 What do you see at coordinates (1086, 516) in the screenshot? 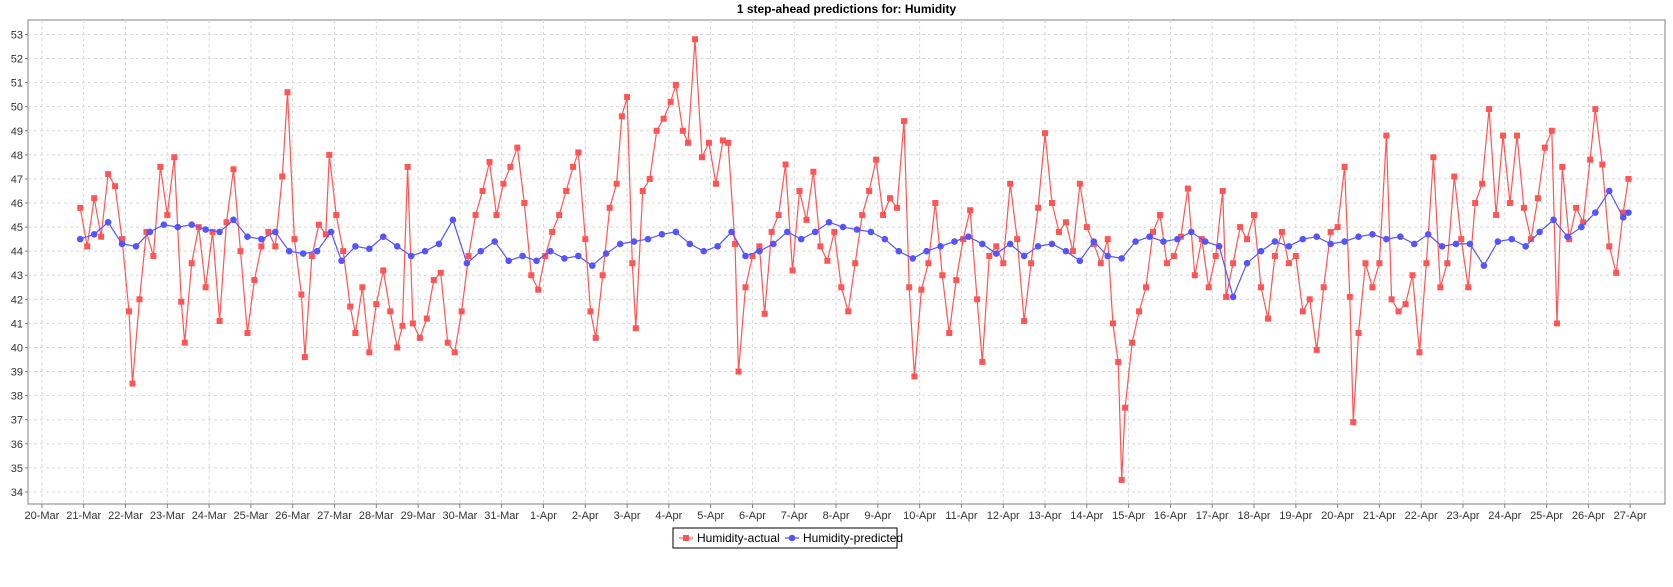
I see `x-tick-label: 14-Apr` at bounding box center [1086, 516].